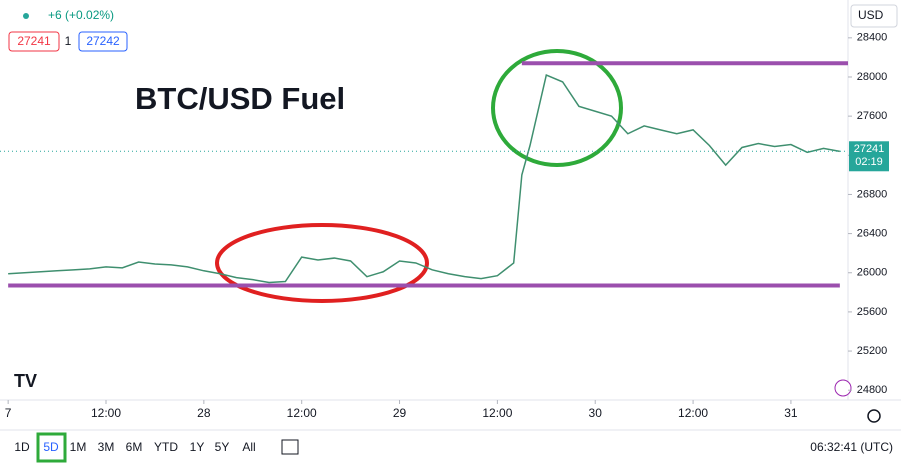 The width and height of the screenshot is (901, 466). What do you see at coordinates (872, 351) in the screenshot?
I see `y-tick-label: 25200` at bounding box center [872, 351].